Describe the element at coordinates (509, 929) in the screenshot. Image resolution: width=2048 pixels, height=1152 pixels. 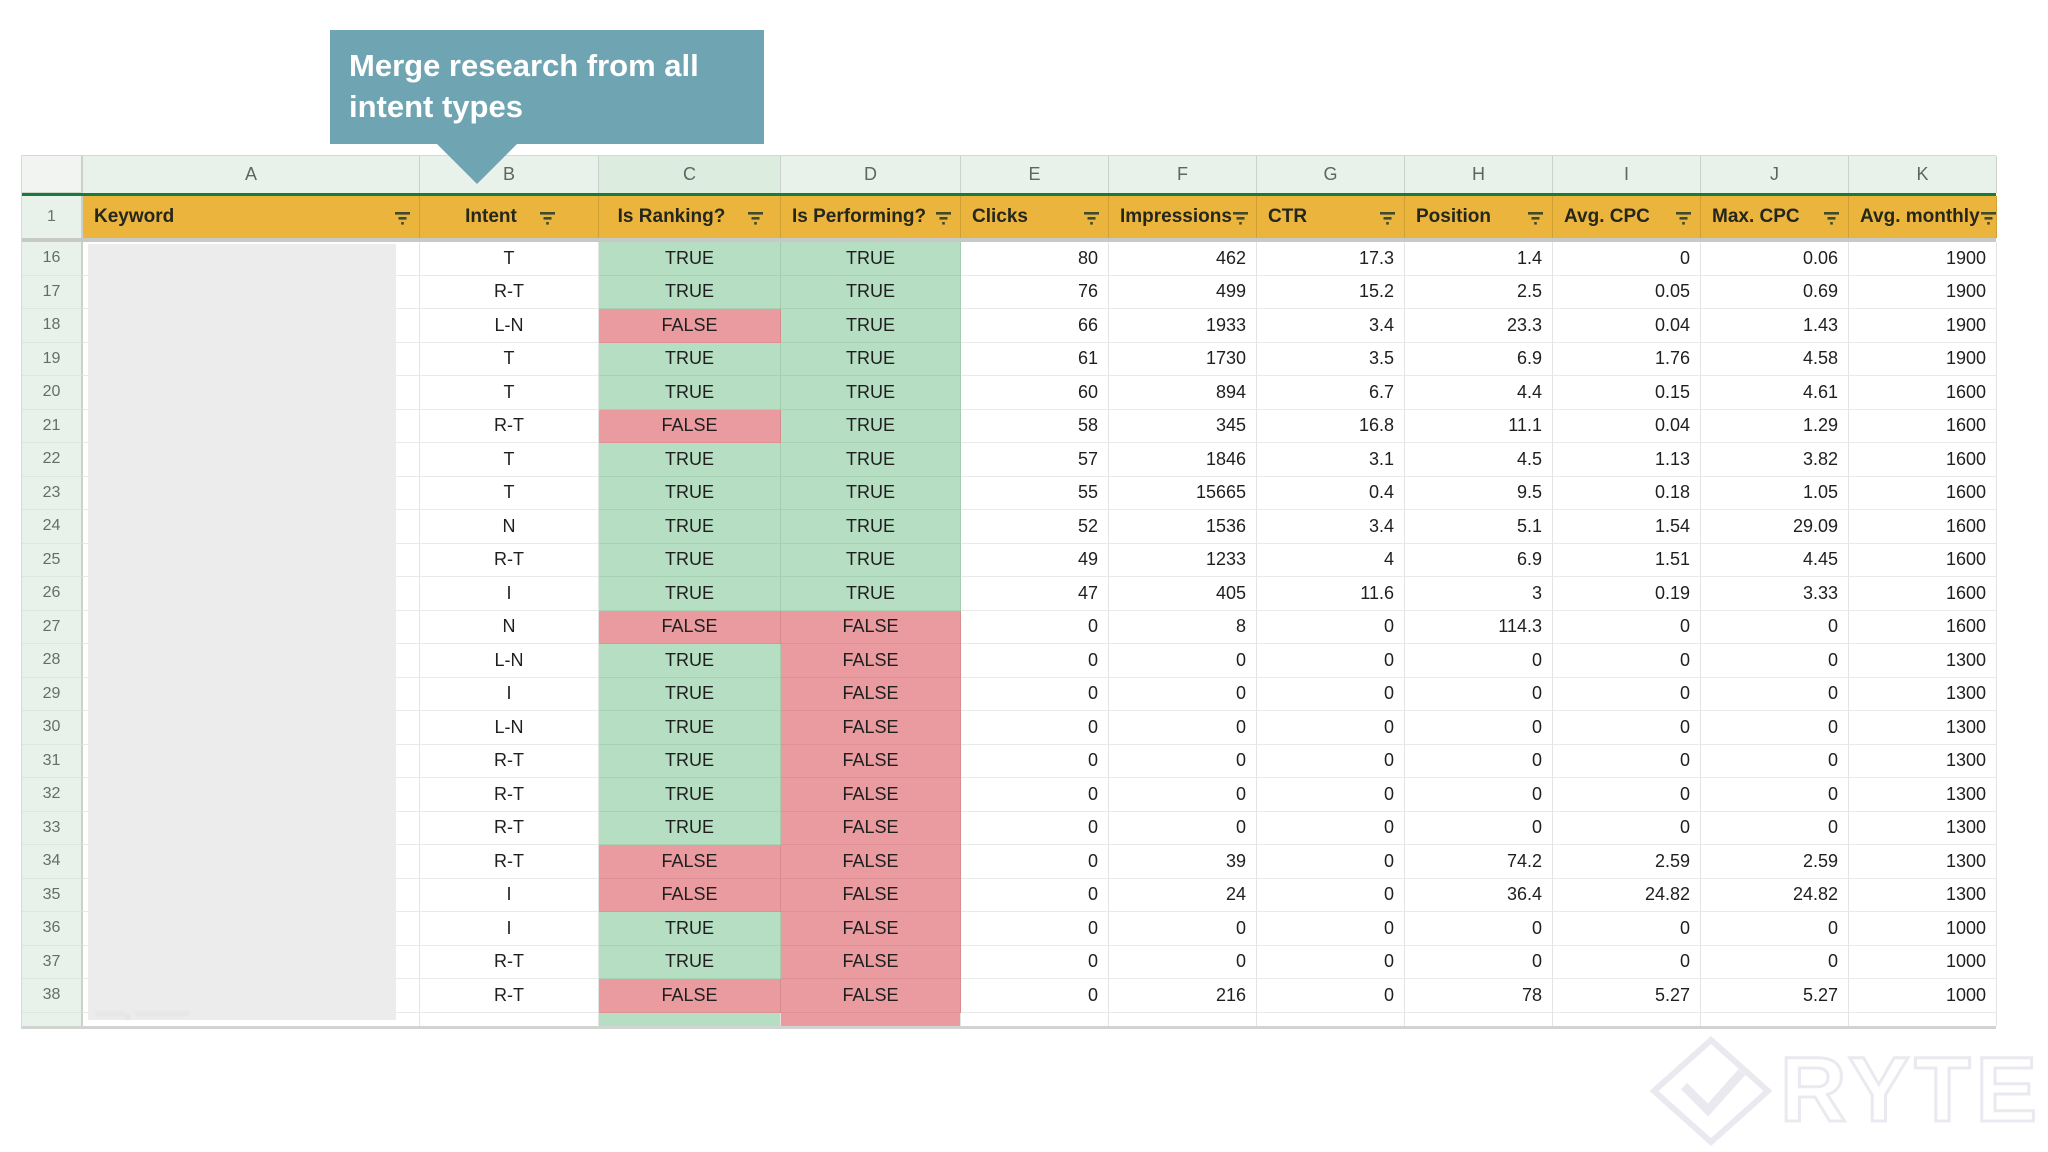
I see `cell-intent: I` at that location.